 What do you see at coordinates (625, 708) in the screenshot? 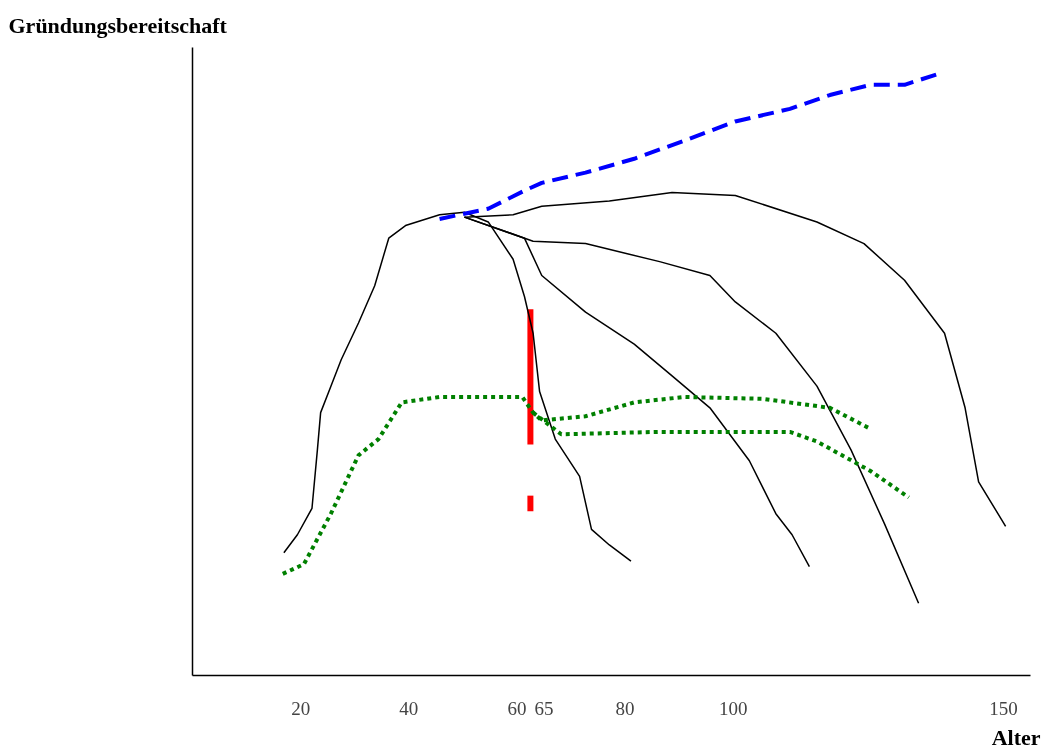
I see `x-tick-label: 80` at bounding box center [625, 708].